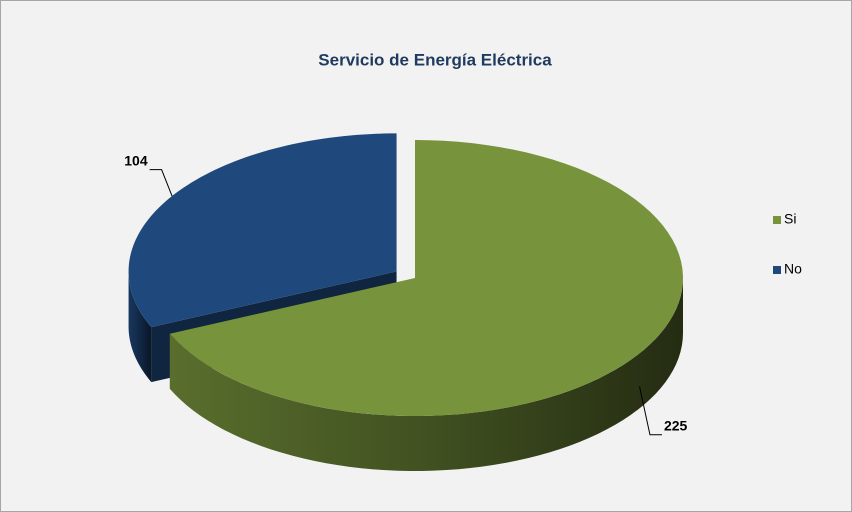  What do you see at coordinates (262, 230) in the screenshot?
I see `pie-slice` at bounding box center [262, 230].